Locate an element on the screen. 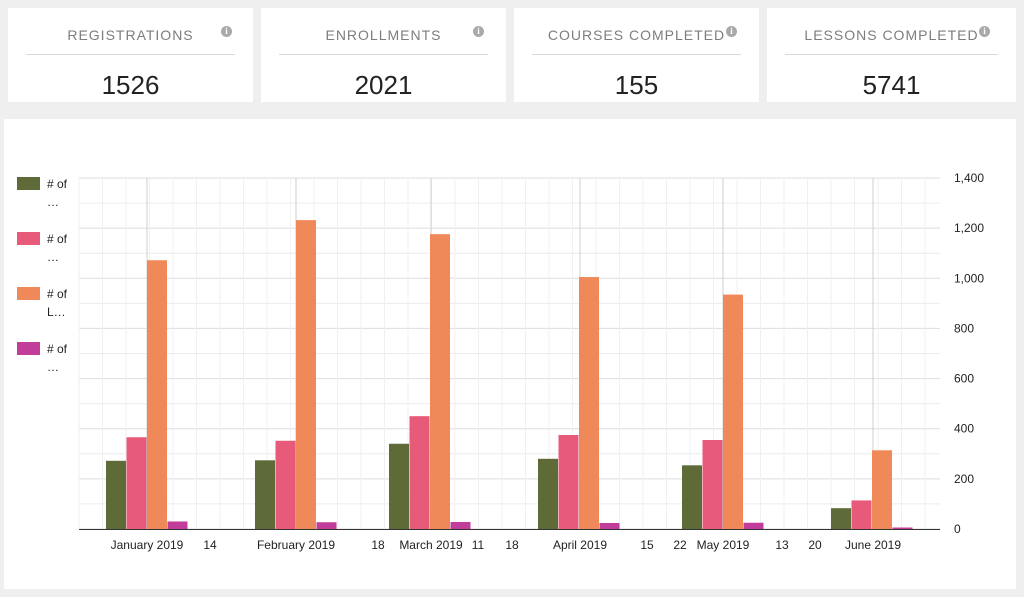 This screenshot has height=597, width=1024. courses-completed-value: 155 is located at coordinates (636, 85).